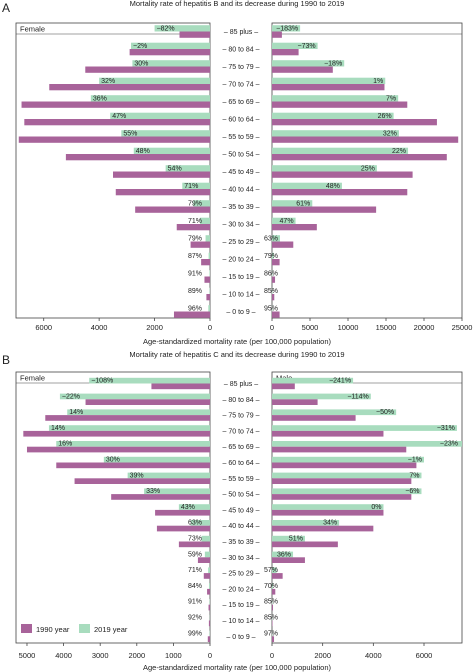  I want to click on panel-a-category-label: – 85 plus –, so click(241, 32).